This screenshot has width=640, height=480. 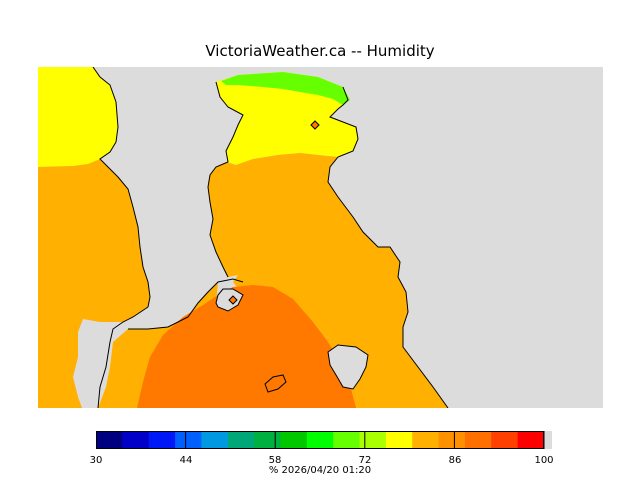 What do you see at coordinates (186, 304) in the screenshot?
I see `south-coastline` at bounding box center [186, 304].